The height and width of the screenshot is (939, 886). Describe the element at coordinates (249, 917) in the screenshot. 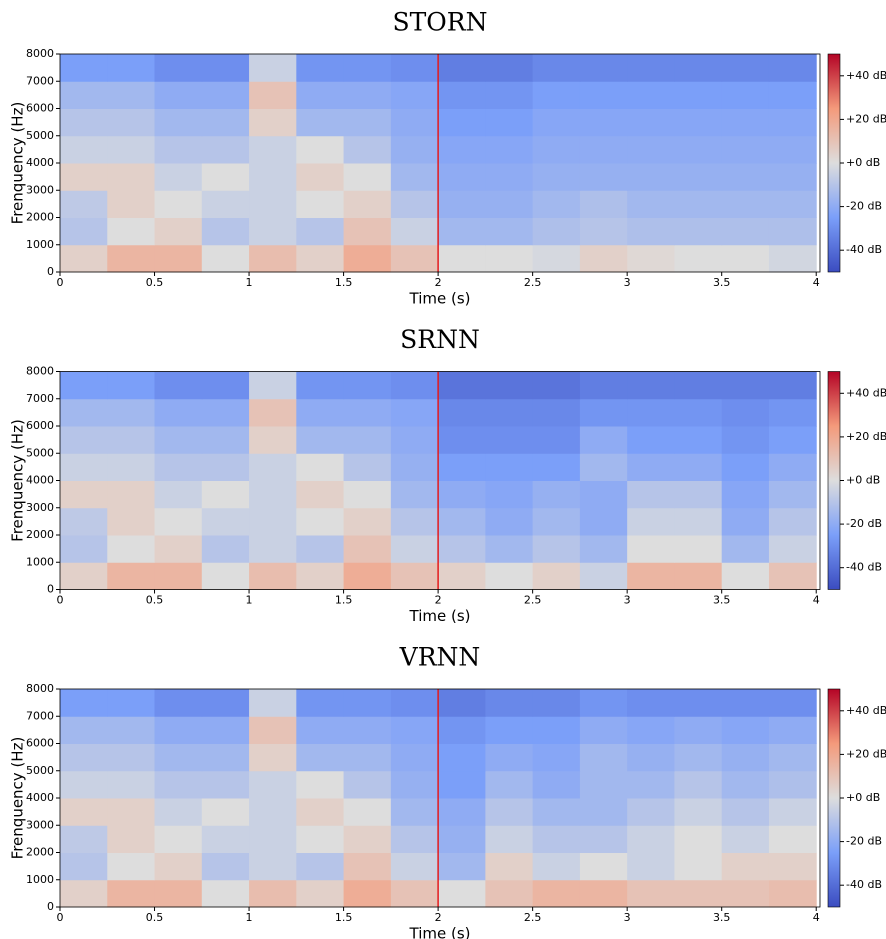

I see `x-tick-label: 1` at that location.